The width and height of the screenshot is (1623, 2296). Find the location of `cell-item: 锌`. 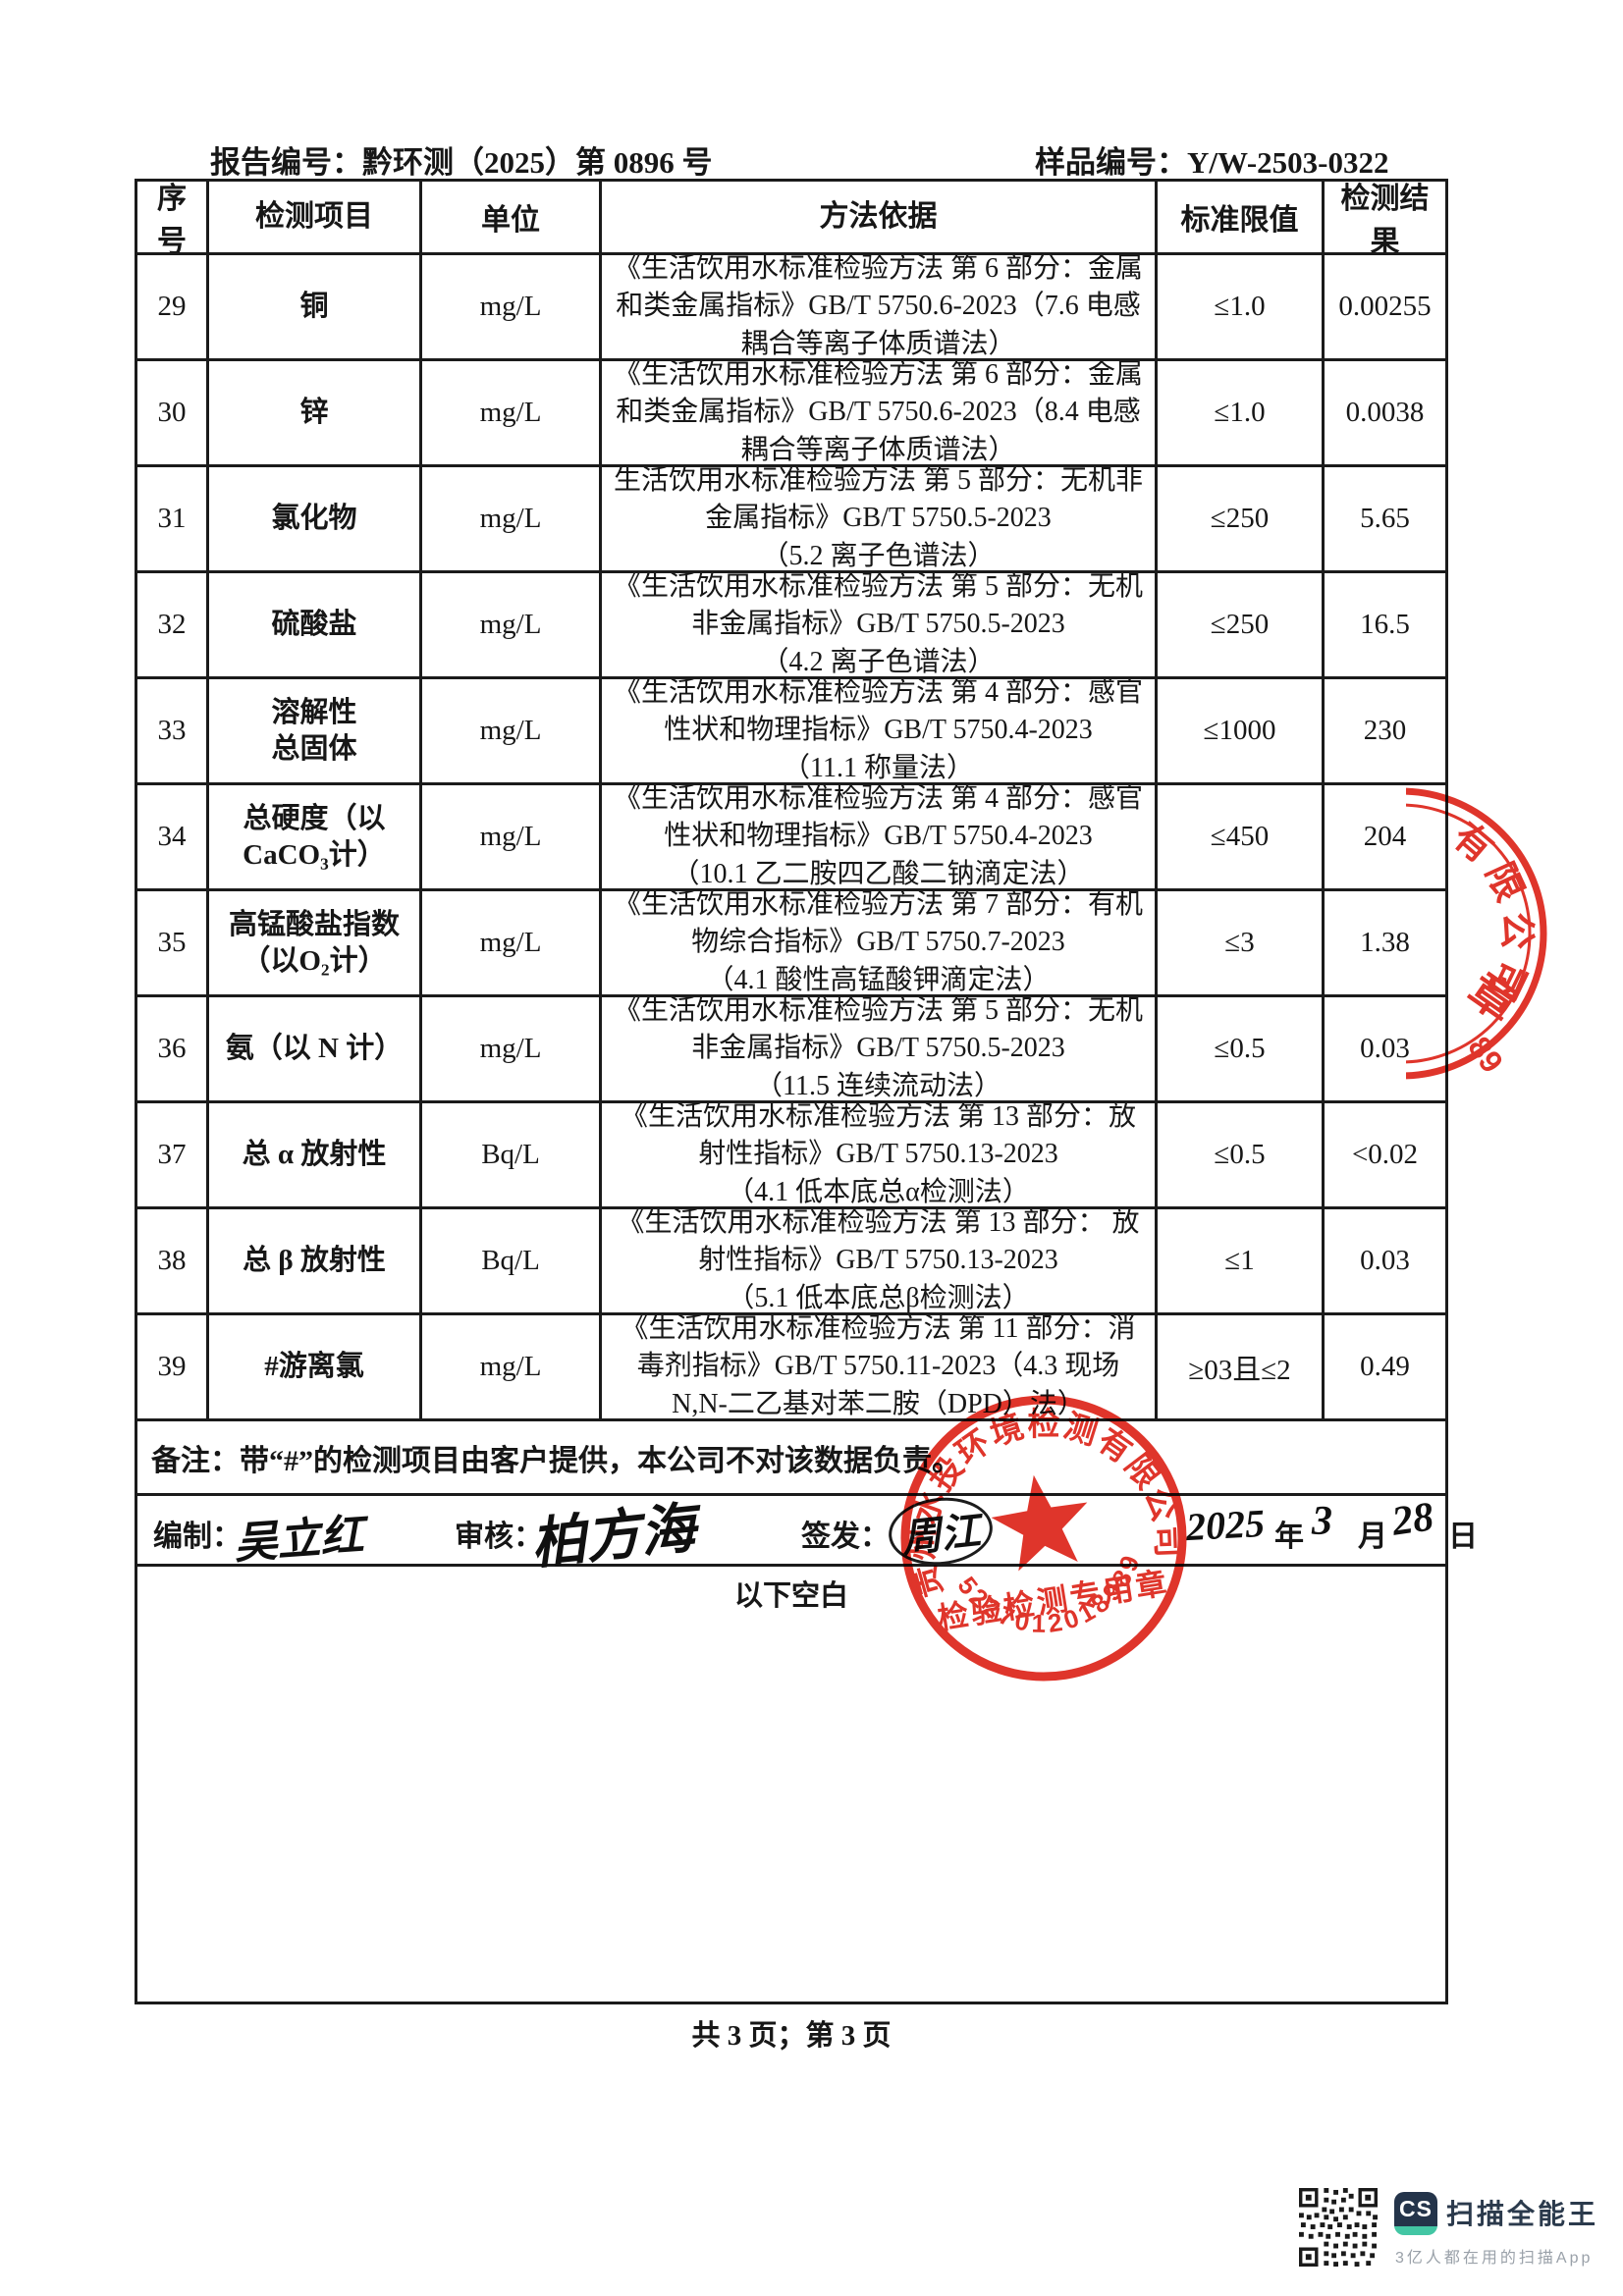

cell-item: 锌 is located at coordinates (315, 412).